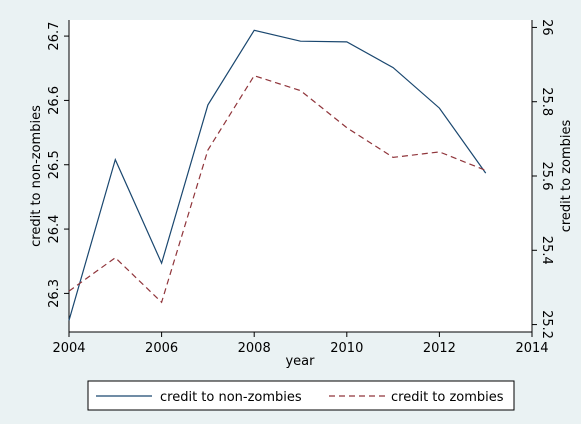 The width and height of the screenshot is (581, 424). What do you see at coordinates (54, 164) in the screenshot?
I see `y-left-tick-label: 26.5` at bounding box center [54, 164].